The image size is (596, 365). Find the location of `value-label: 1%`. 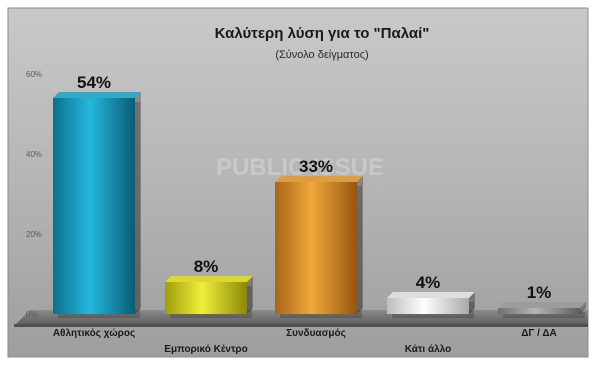

value-label: 1% is located at coordinates (539, 292).